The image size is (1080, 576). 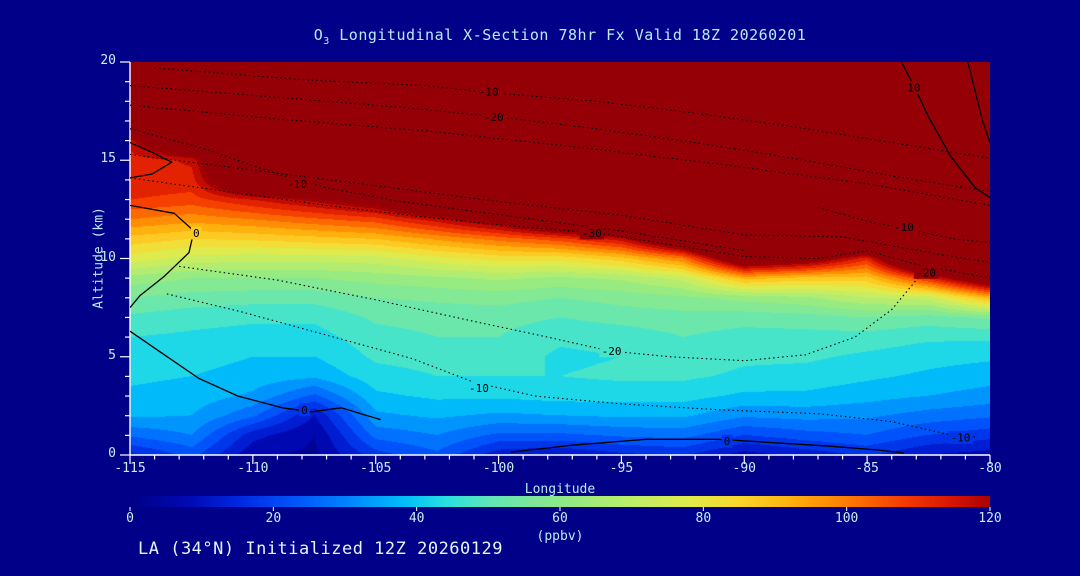 I want to click on chart-title-subscript: 3, so click(x=326, y=41).